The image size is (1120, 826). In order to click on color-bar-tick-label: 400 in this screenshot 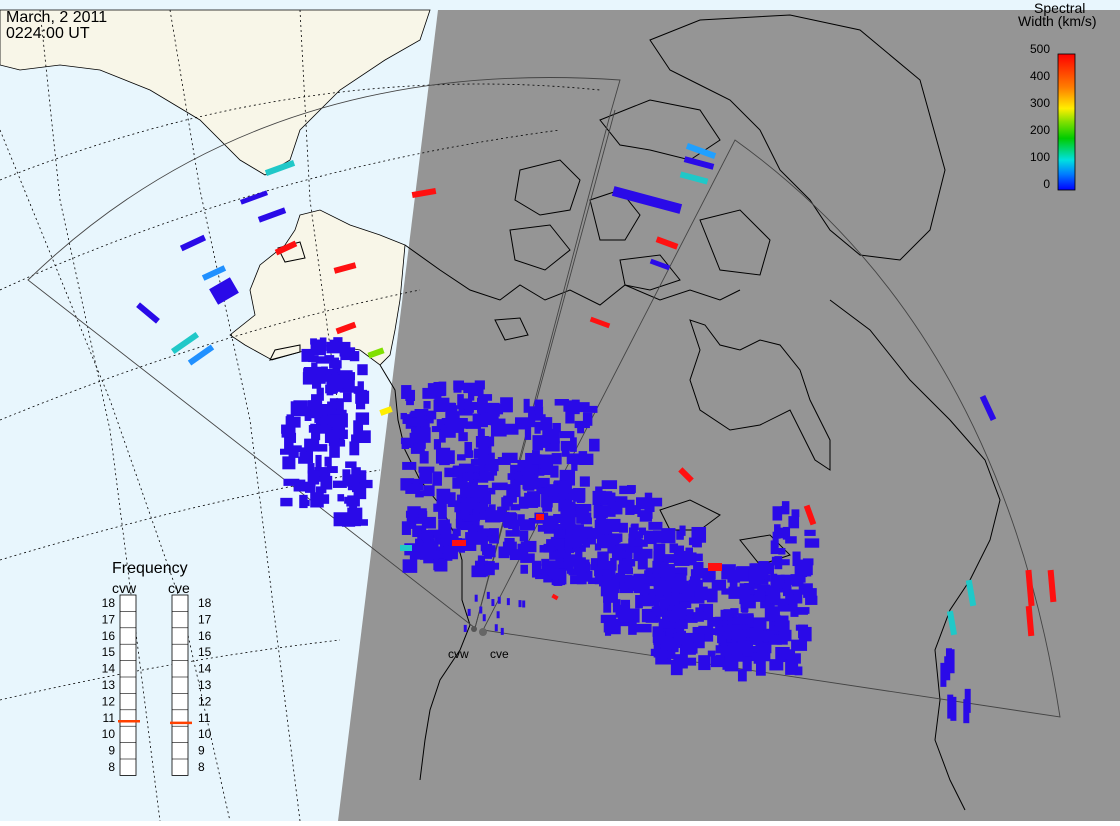, I will do `click(1040, 76)`.